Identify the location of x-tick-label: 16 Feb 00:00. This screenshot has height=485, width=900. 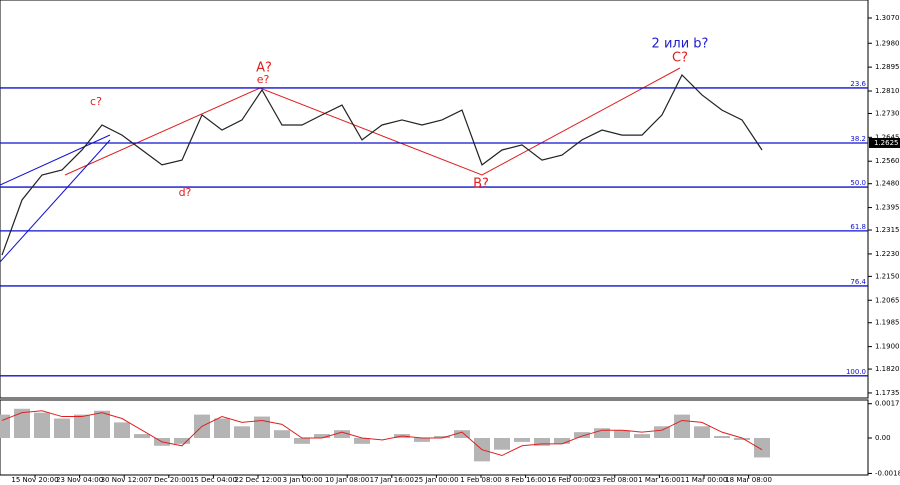
(570, 480).